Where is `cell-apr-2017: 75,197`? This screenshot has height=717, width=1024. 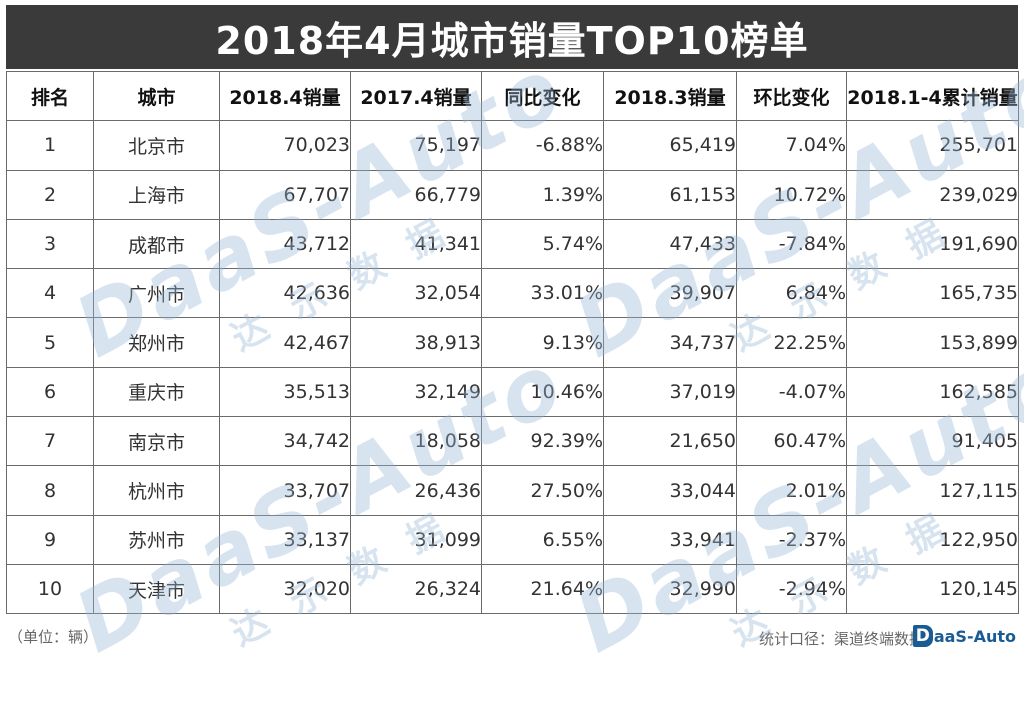 cell-apr-2017: 75,197 is located at coordinates (416, 145).